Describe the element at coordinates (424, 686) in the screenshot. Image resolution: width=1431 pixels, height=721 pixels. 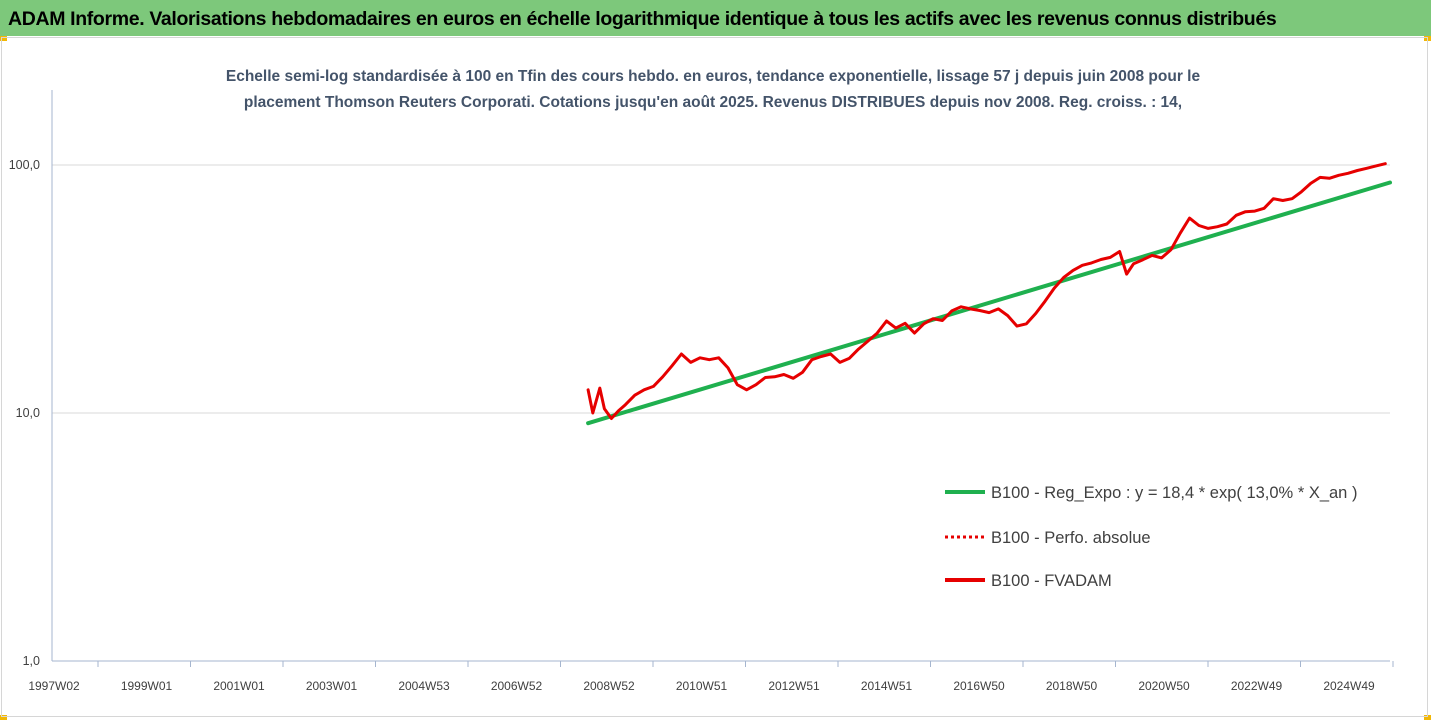
I see `x-tick-label: 2004W53` at that location.